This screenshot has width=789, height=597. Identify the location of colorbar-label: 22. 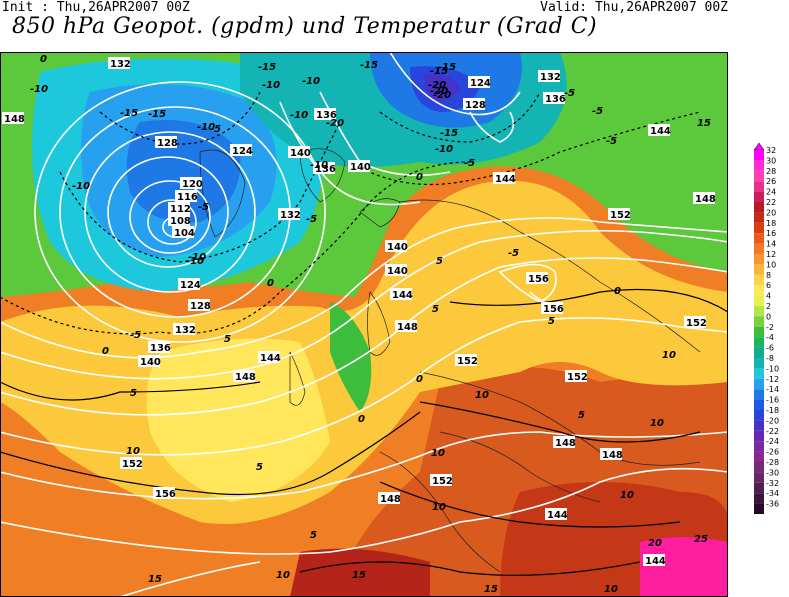
(771, 202).